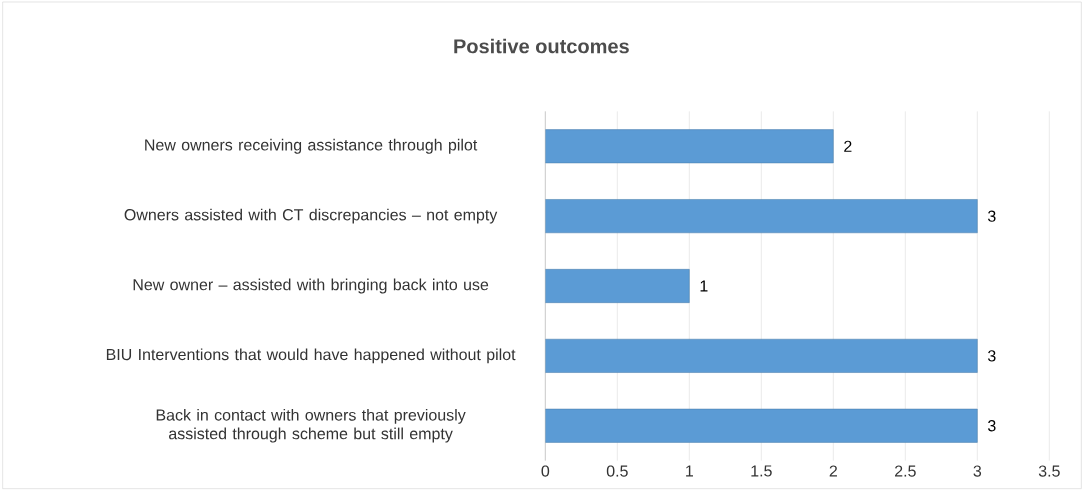 The width and height of the screenshot is (1085, 490). Describe the element at coordinates (1049, 471) in the screenshot. I see `x-tick-label: 3.5` at that location.